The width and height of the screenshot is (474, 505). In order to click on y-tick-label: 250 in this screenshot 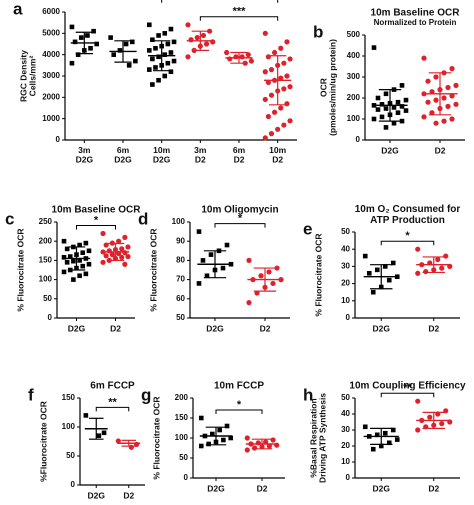, I will do `click(46, 221)`.